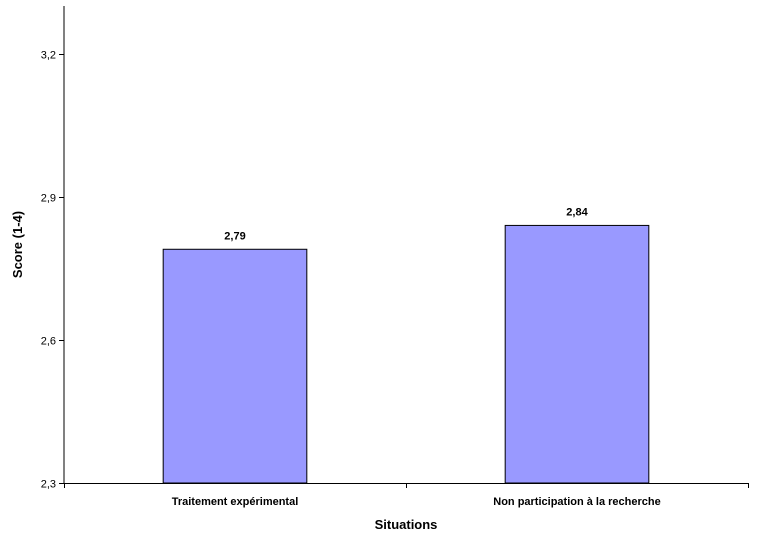  I want to click on data-label: 2,84, so click(577, 212).